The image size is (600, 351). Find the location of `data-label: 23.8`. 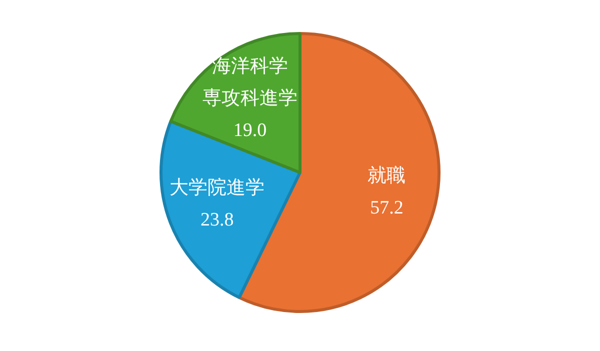

data-label: 23.8 is located at coordinates (217, 220).